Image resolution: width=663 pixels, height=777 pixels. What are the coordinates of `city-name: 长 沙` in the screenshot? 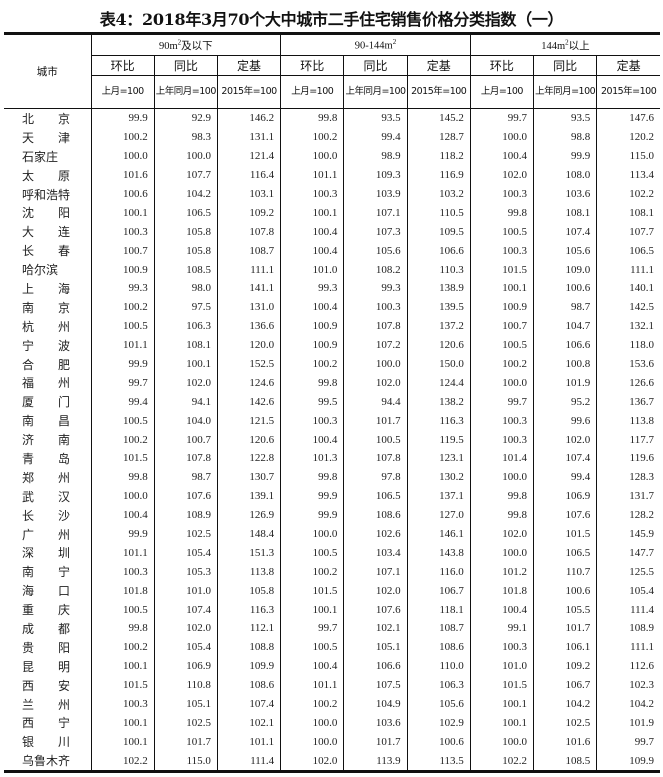 It's located at (48, 515).